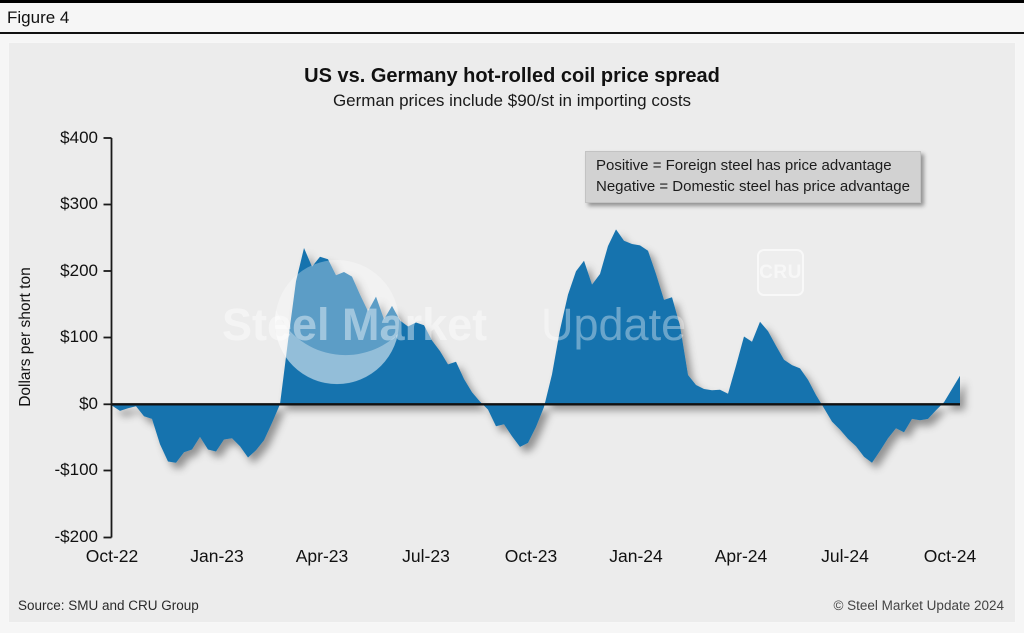 Image resolution: width=1024 pixels, height=633 pixels. What do you see at coordinates (636, 556) in the screenshot?
I see `x-tick-label-jan24: Jan-24` at bounding box center [636, 556].